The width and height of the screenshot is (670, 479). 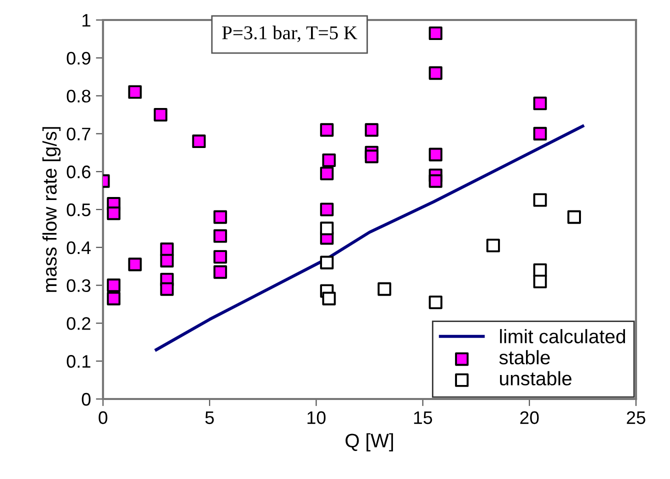 I want to click on x-tick-label: 0, so click(x=103, y=417).